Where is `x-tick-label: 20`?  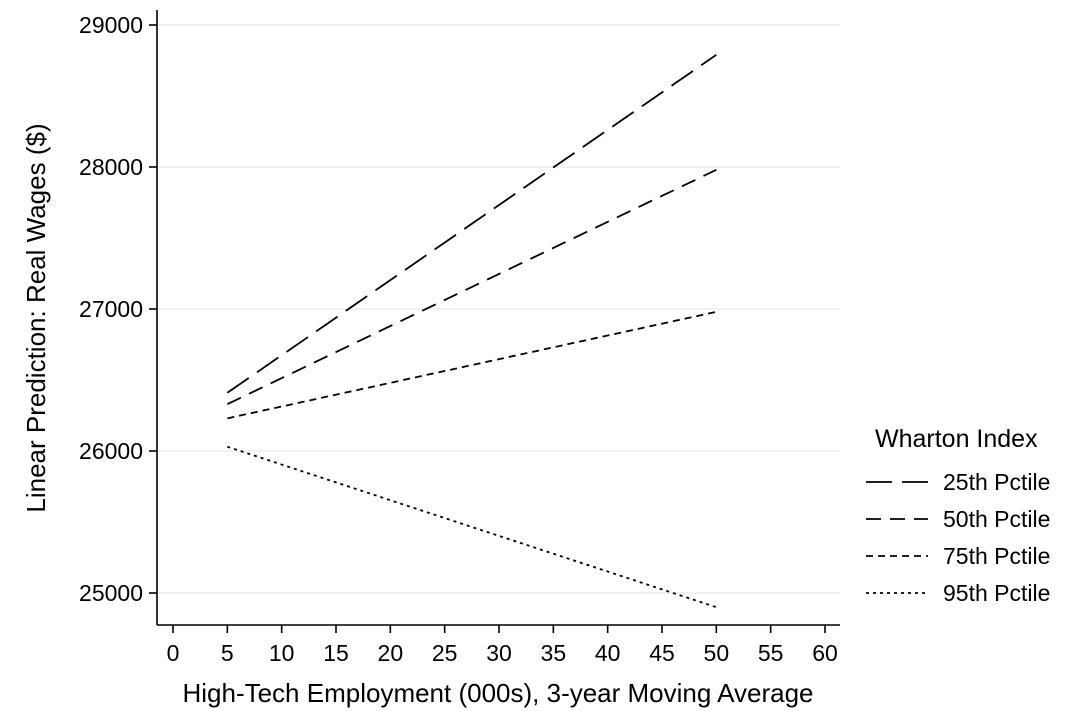 x-tick-label: 20 is located at coordinates (391, 653).